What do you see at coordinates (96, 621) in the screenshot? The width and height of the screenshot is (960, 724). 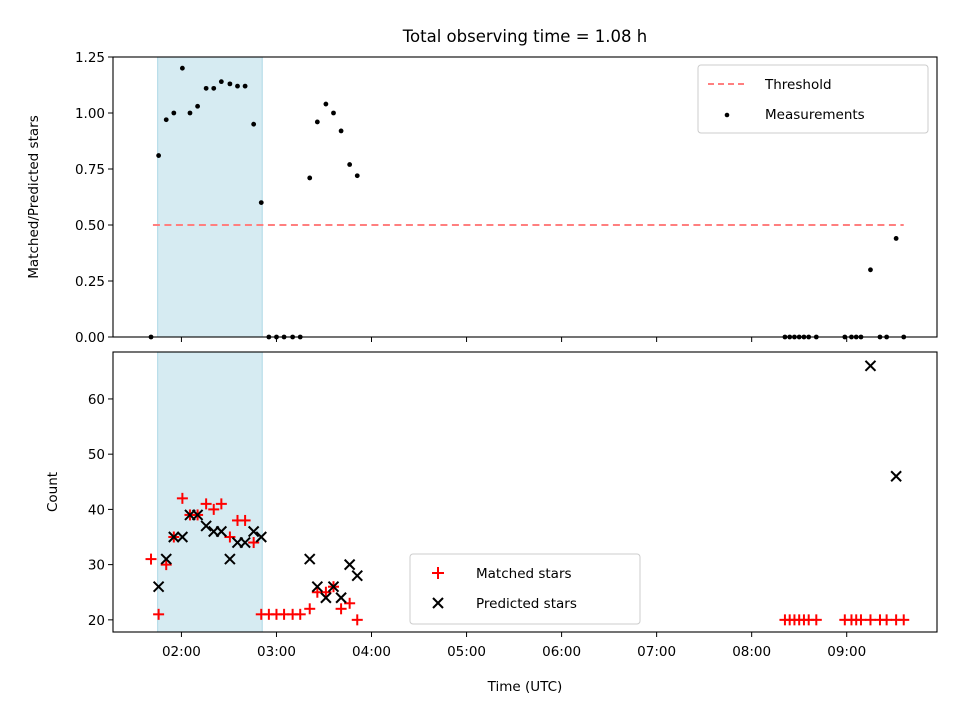 I see `y-tick-label: 20` at bounding box center [96, 621].